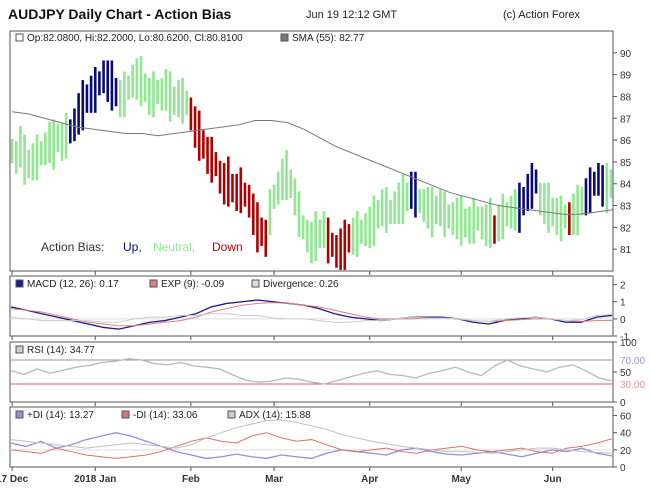 Image resolution: width=650 pixels, height=489 pixels. Describe the element at coordinates (626, 373) in the screenshot. I see `indicator-ytick-label: 50` at that location.